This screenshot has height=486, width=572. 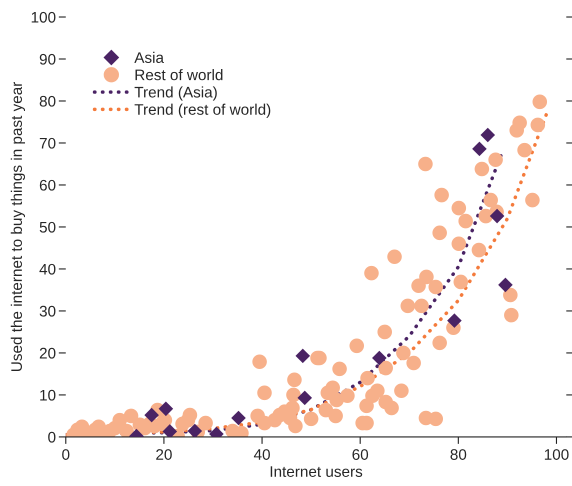 I want to click on y-tick-label: 10, so click(x=48, y=395).